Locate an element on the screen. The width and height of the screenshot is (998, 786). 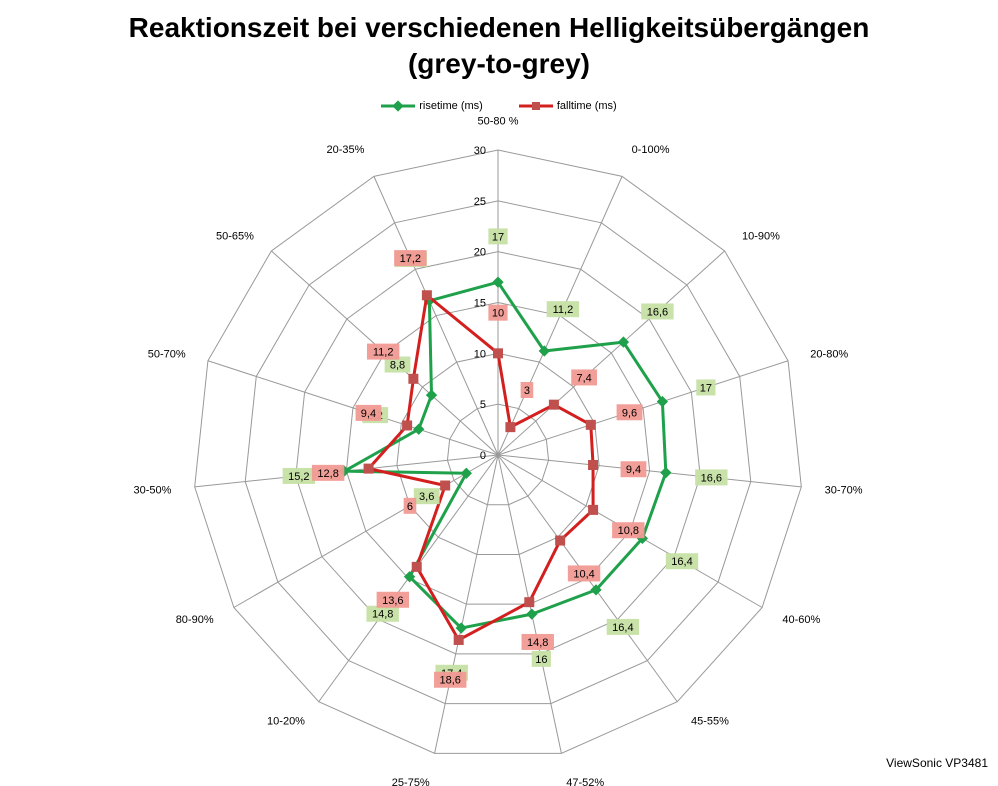
chart-subtitle: (grey-to-grey) is located at coordinates (498, 63).